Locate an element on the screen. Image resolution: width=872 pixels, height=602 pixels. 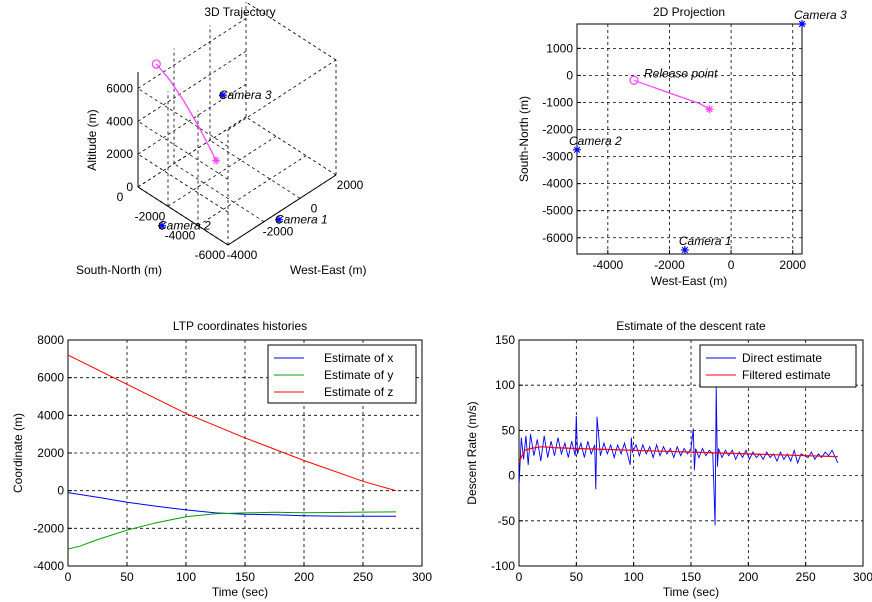
traj3d-release-marker is located at coordinates (156, 64).